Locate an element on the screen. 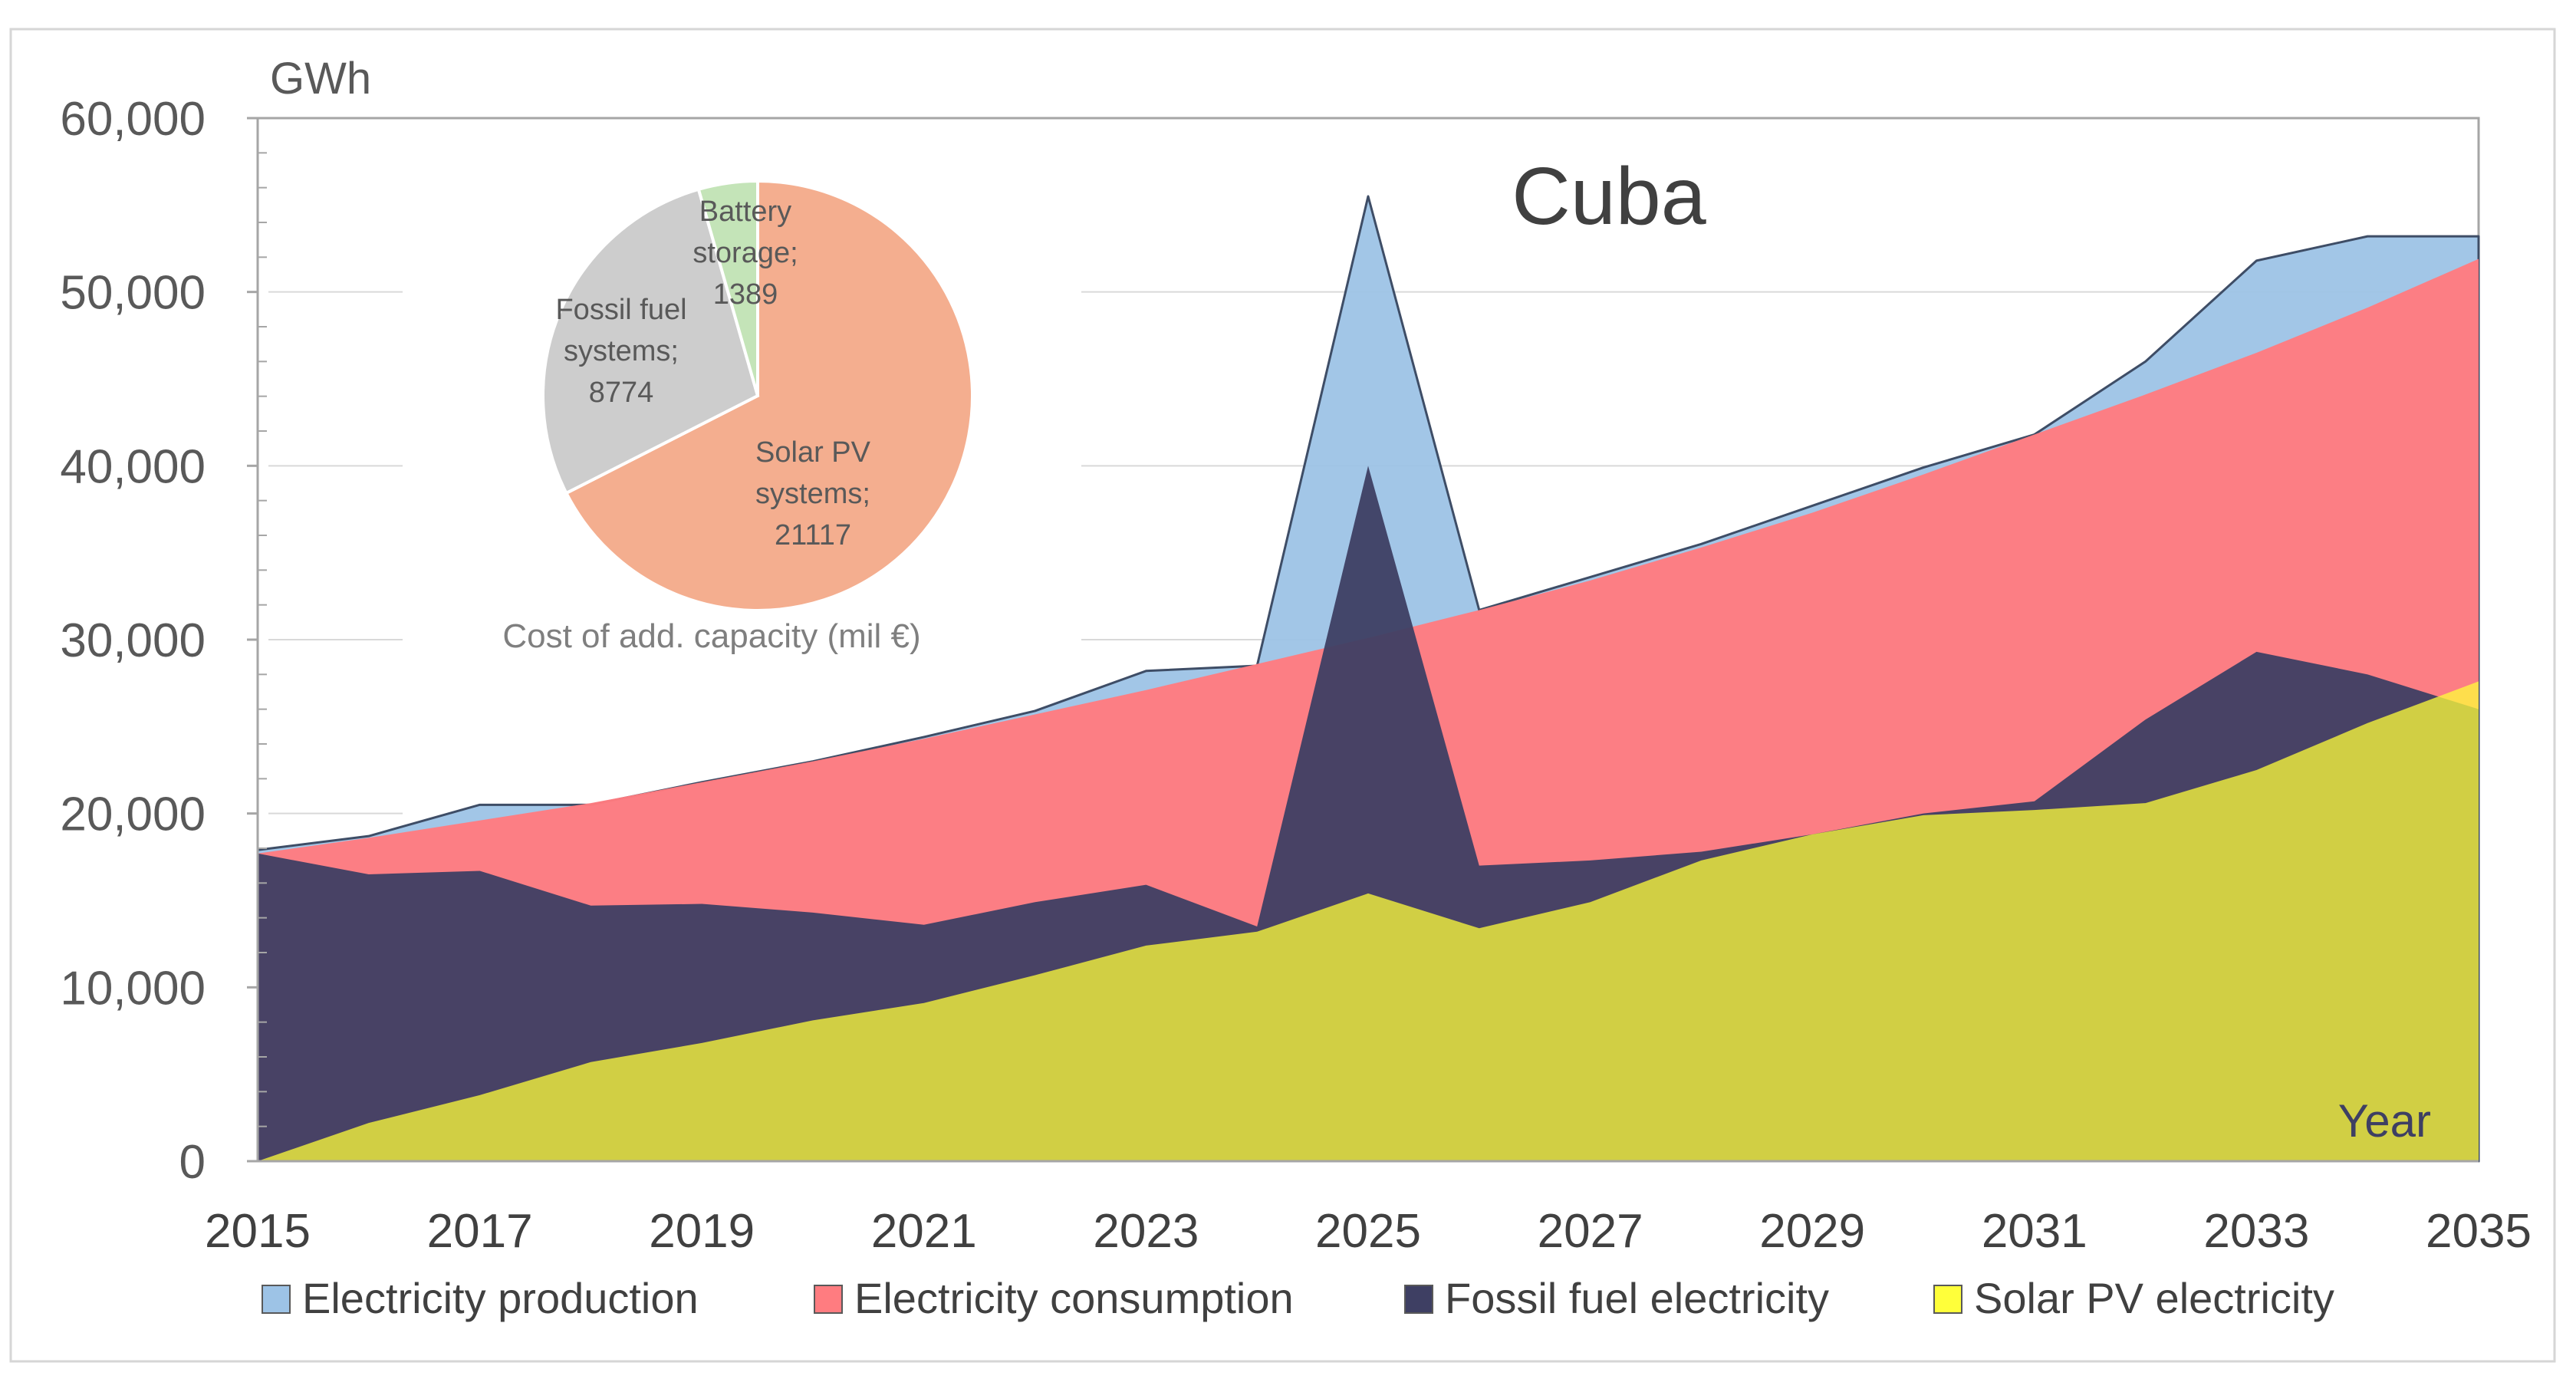 The image size is (2576, 1379). y-axis-label: GWh is located at coordinates (320, 79).